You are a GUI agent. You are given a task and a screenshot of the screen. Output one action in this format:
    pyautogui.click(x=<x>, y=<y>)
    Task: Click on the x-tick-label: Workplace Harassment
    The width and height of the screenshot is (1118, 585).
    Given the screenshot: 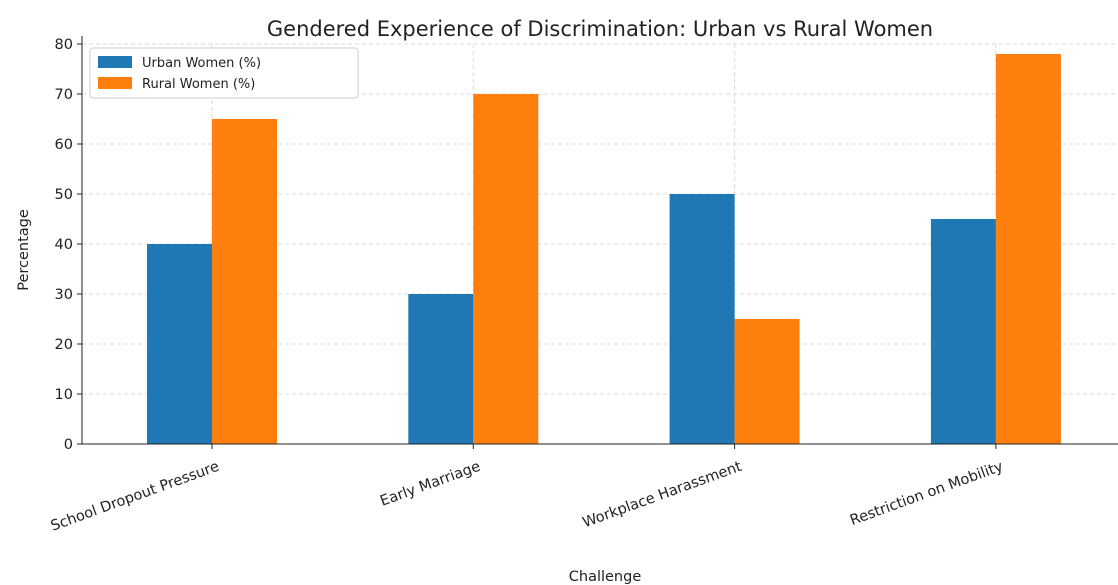 What is the action you would take?
    pyautogui.click(x=663, y=495)
    